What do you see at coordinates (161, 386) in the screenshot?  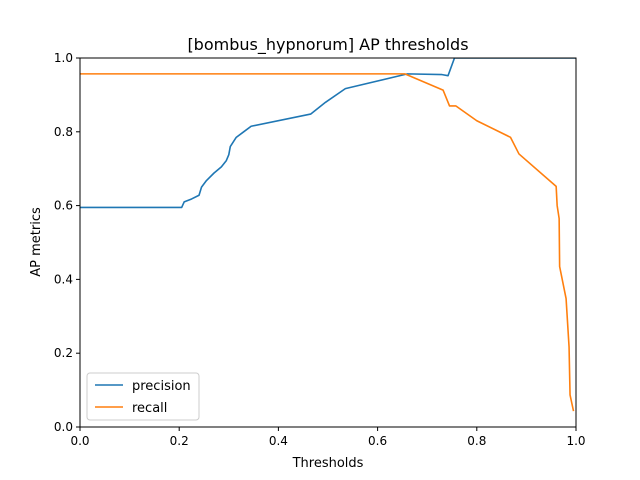 I see `legend-label-precision: precision` at bounding box center [161, 386].